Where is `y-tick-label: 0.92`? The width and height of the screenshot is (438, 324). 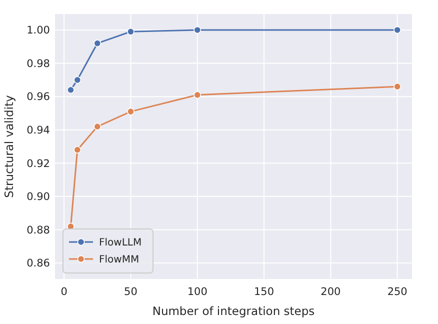
y-tick-label: 0.92 is located at coordinates (38, 164).